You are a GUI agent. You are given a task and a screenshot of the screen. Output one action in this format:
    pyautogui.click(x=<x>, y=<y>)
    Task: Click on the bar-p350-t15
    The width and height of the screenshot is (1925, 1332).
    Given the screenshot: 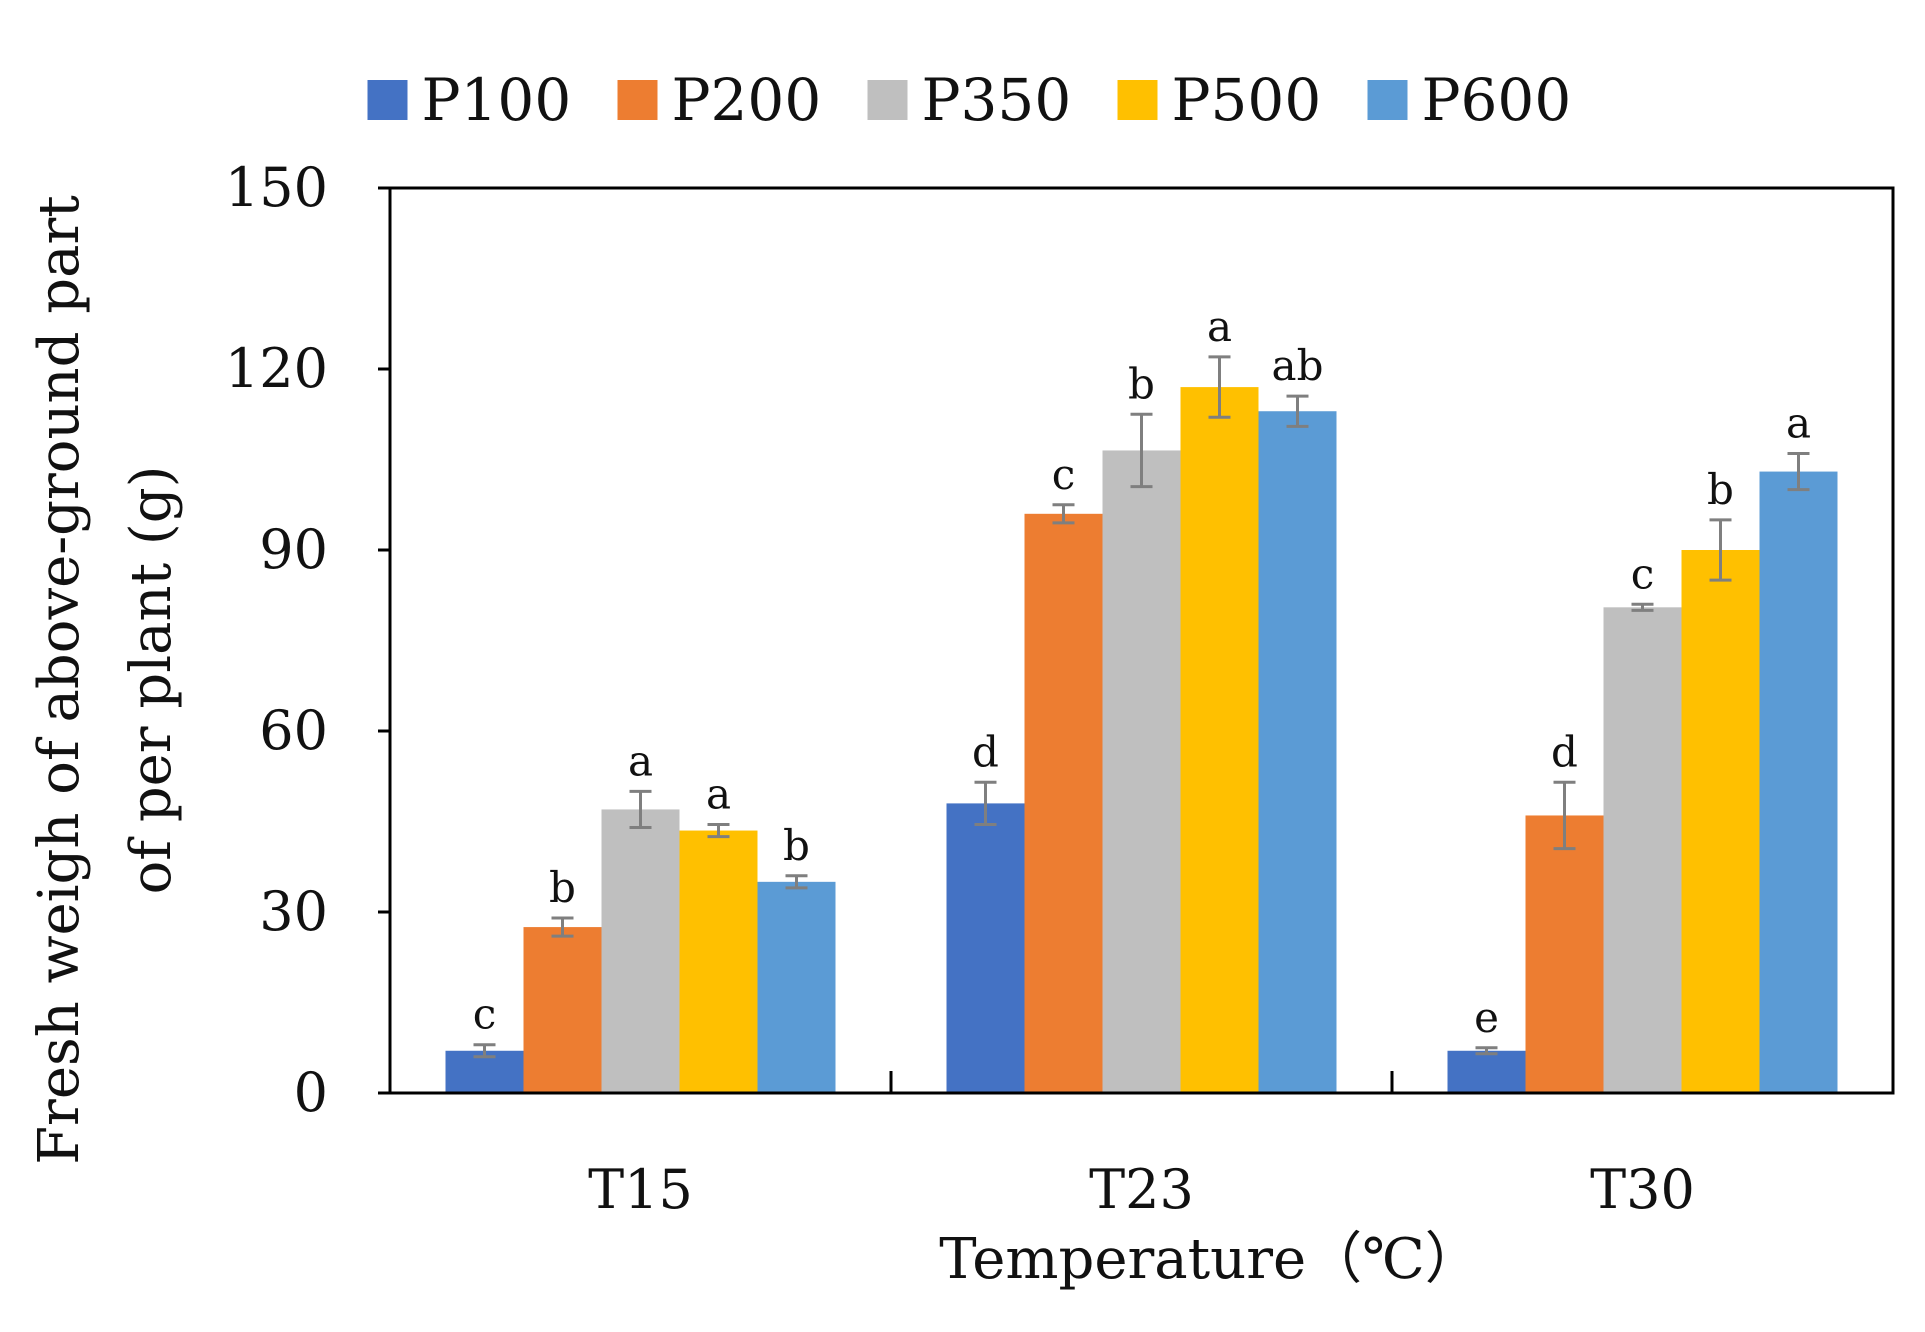 What is the action you would take?
    pyautogui.click(x=640, y=951)
    